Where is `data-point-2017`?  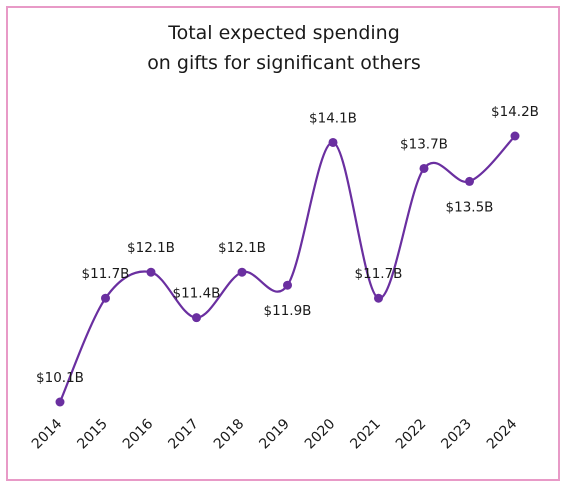 data-point-2017 is located at coordinates (196, 318).